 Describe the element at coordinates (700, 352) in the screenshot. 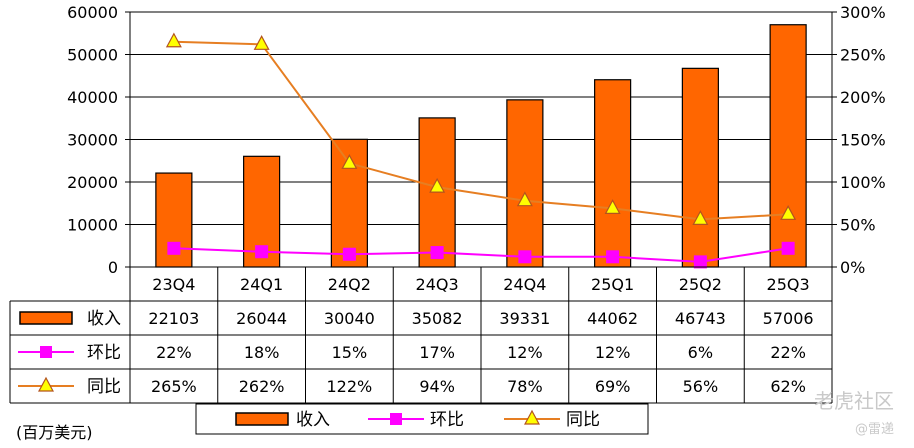

I see `data-label: 6%` at that location.